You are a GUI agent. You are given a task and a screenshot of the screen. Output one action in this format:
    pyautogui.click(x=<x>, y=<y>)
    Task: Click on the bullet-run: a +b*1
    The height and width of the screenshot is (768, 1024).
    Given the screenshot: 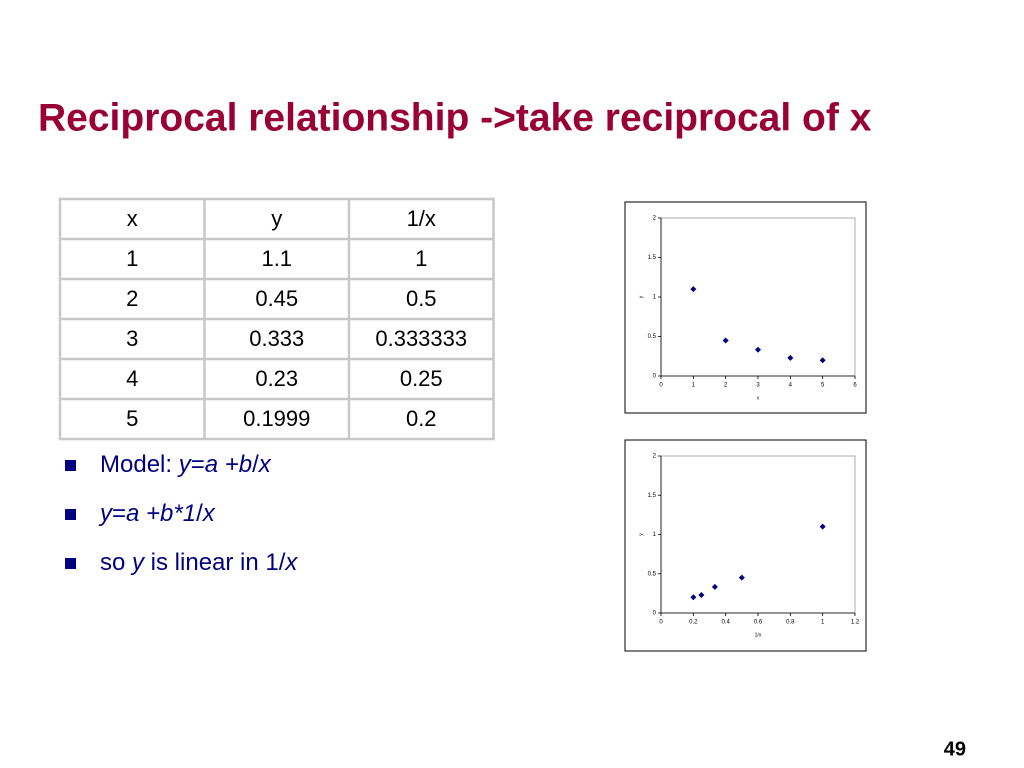 What is the action you would take?
    pyautogui.click(x=161, y=513)
    